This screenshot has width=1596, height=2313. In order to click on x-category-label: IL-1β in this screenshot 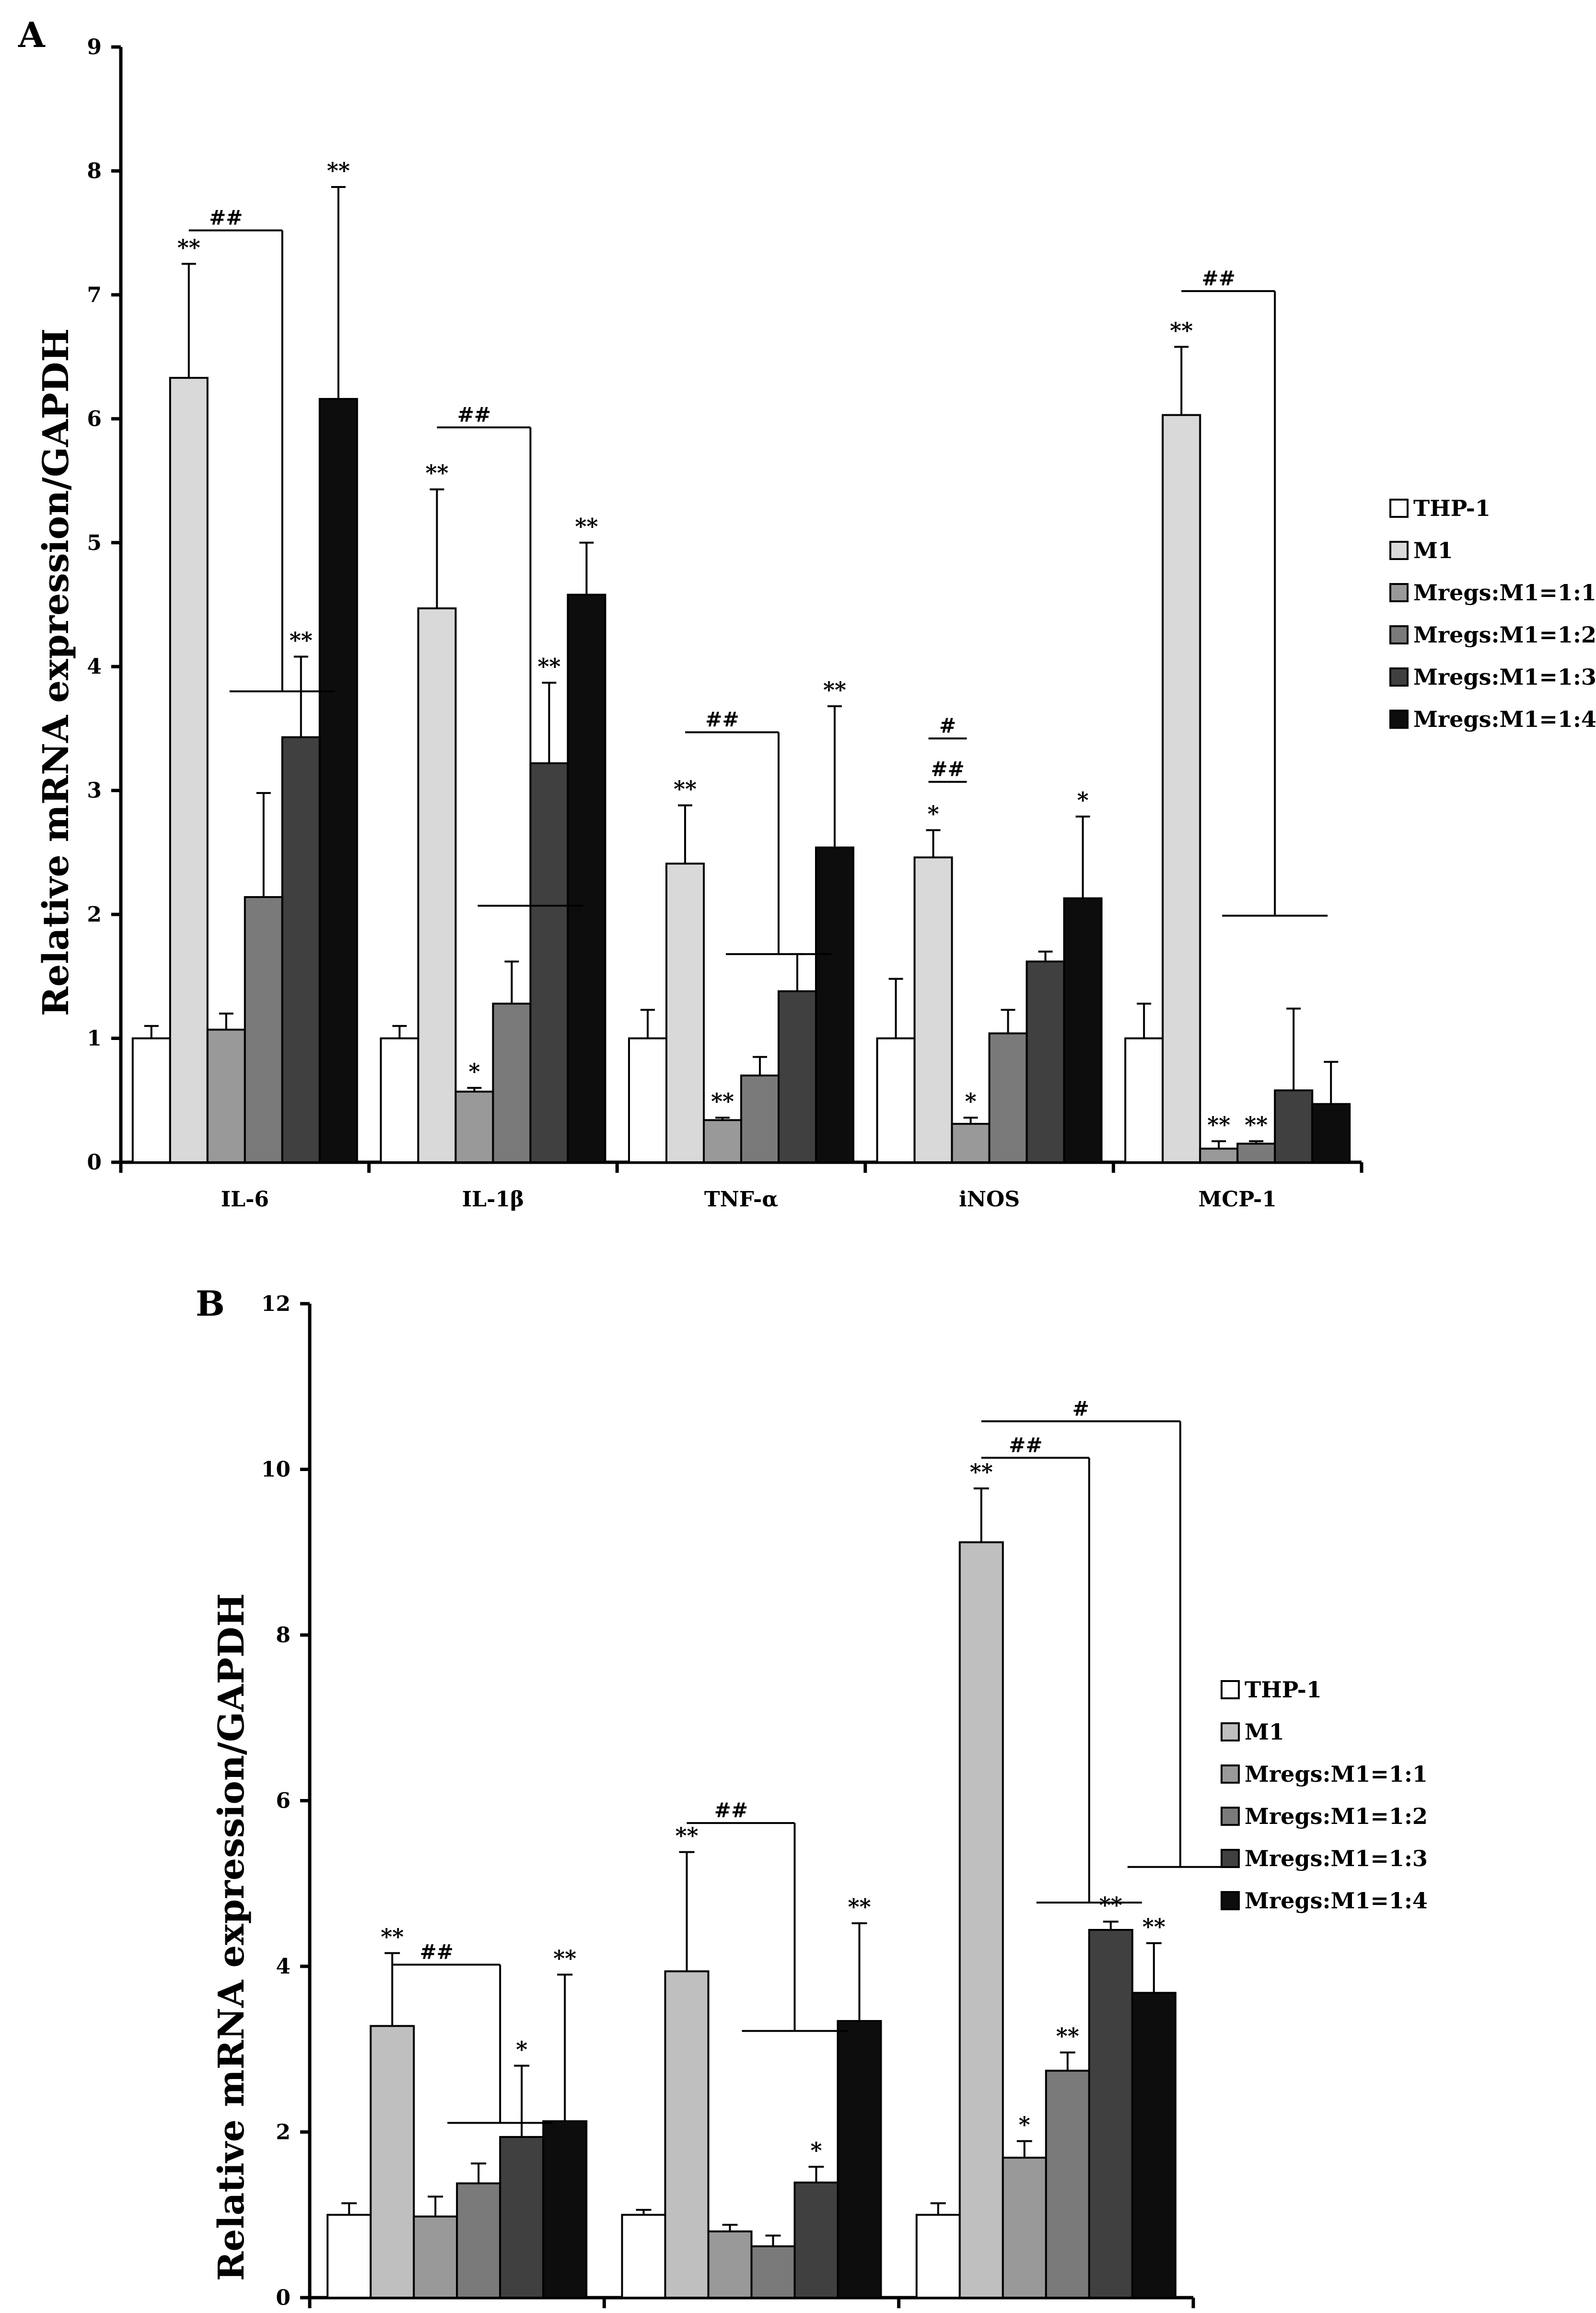, I will do `click(493, 1200)`.